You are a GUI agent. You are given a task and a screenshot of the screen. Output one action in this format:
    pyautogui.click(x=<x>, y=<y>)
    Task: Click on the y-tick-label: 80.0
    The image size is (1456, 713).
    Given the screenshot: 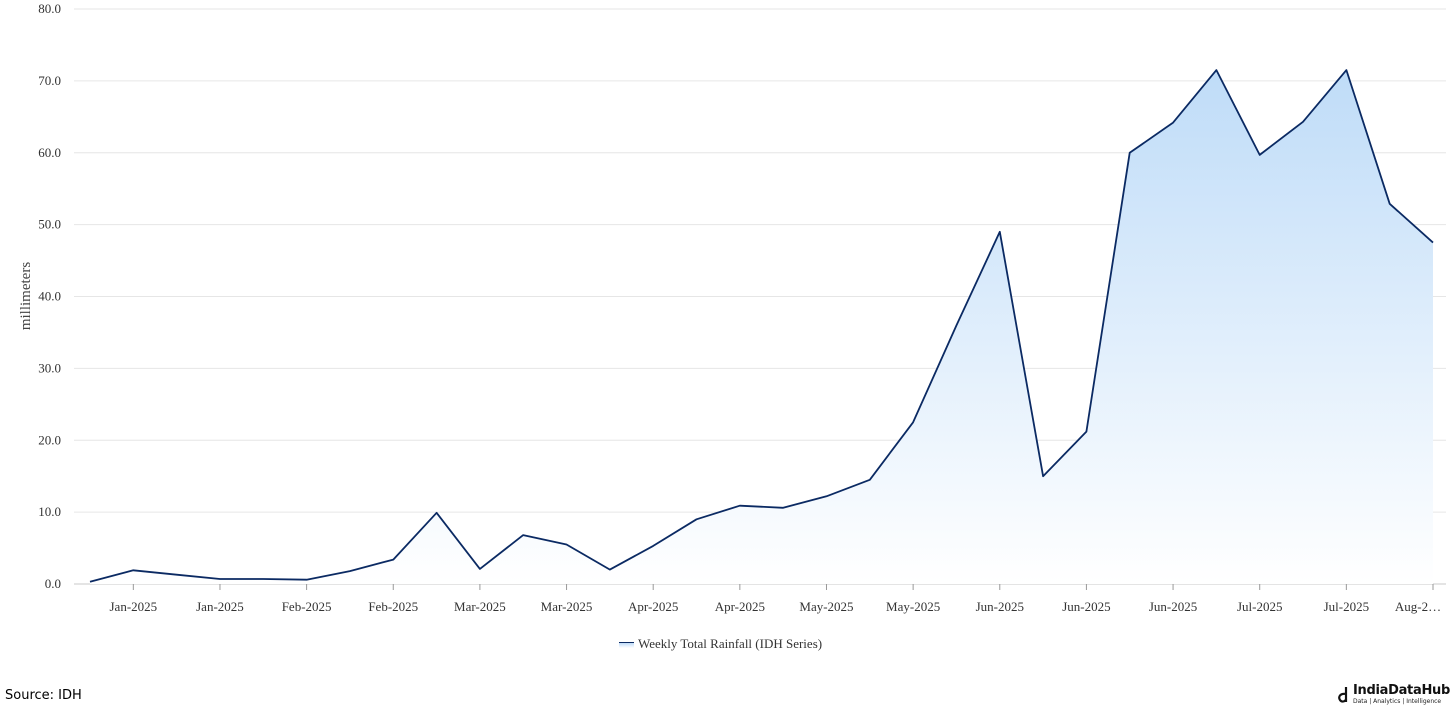 What is the action you would take?
    pyautogui.click(x=49, y=8)
    